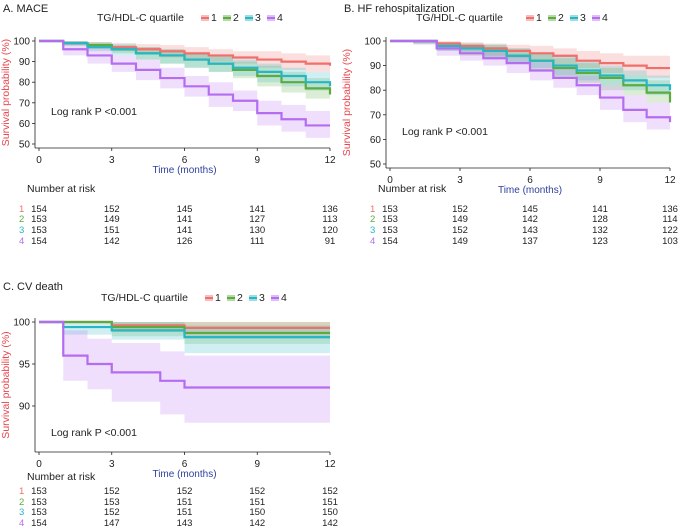 This screenshot has height=530, width=685. I want to click on survival-lines, so click(185, 83).